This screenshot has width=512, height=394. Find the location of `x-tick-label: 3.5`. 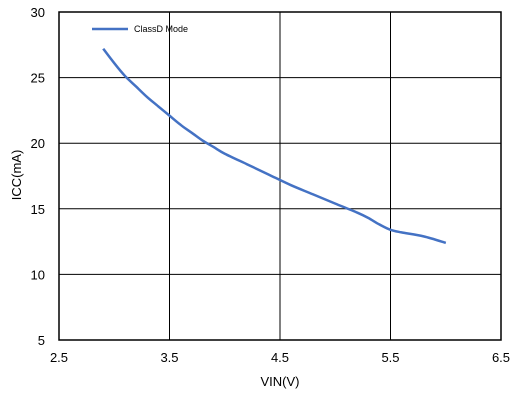

x-tick-label: 3.5 is located at coordinates (169, 357).